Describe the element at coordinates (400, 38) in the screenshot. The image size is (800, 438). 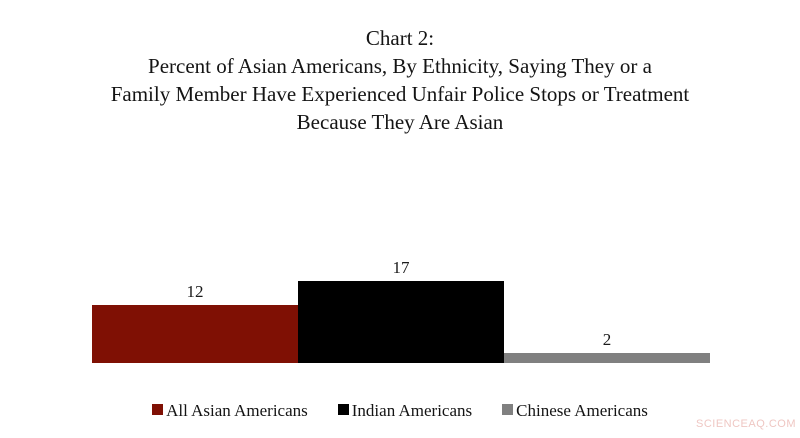
I see `chart-title-line-1: Chart 2:` at that location.